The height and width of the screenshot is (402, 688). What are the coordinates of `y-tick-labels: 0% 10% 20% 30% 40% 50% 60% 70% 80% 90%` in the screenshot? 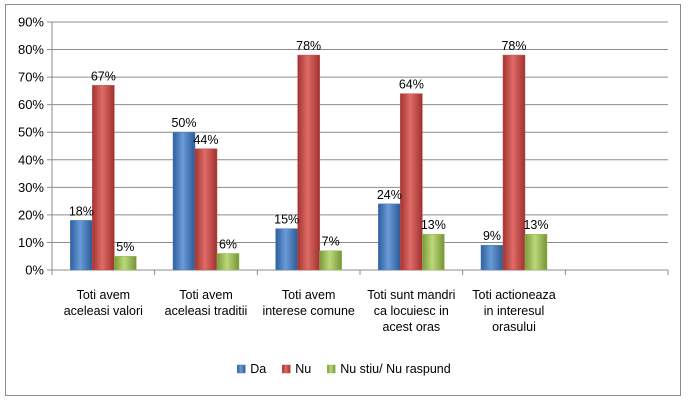 It's located at (31, 146).